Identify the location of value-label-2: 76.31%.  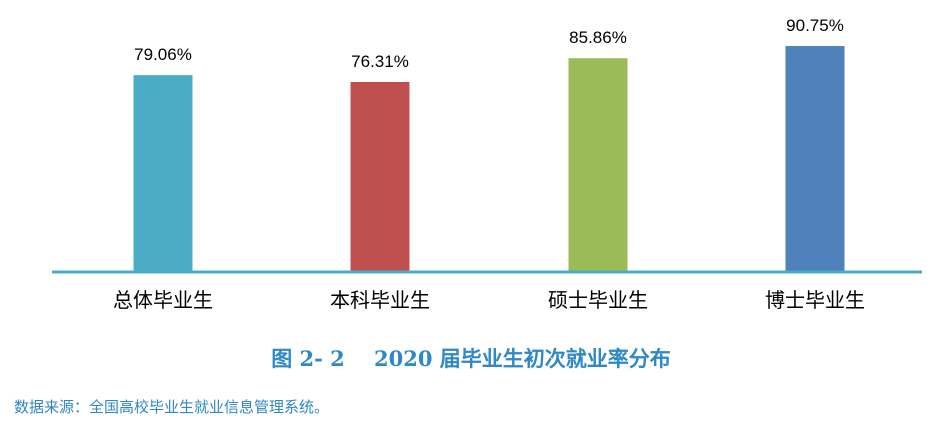
(380, 61).